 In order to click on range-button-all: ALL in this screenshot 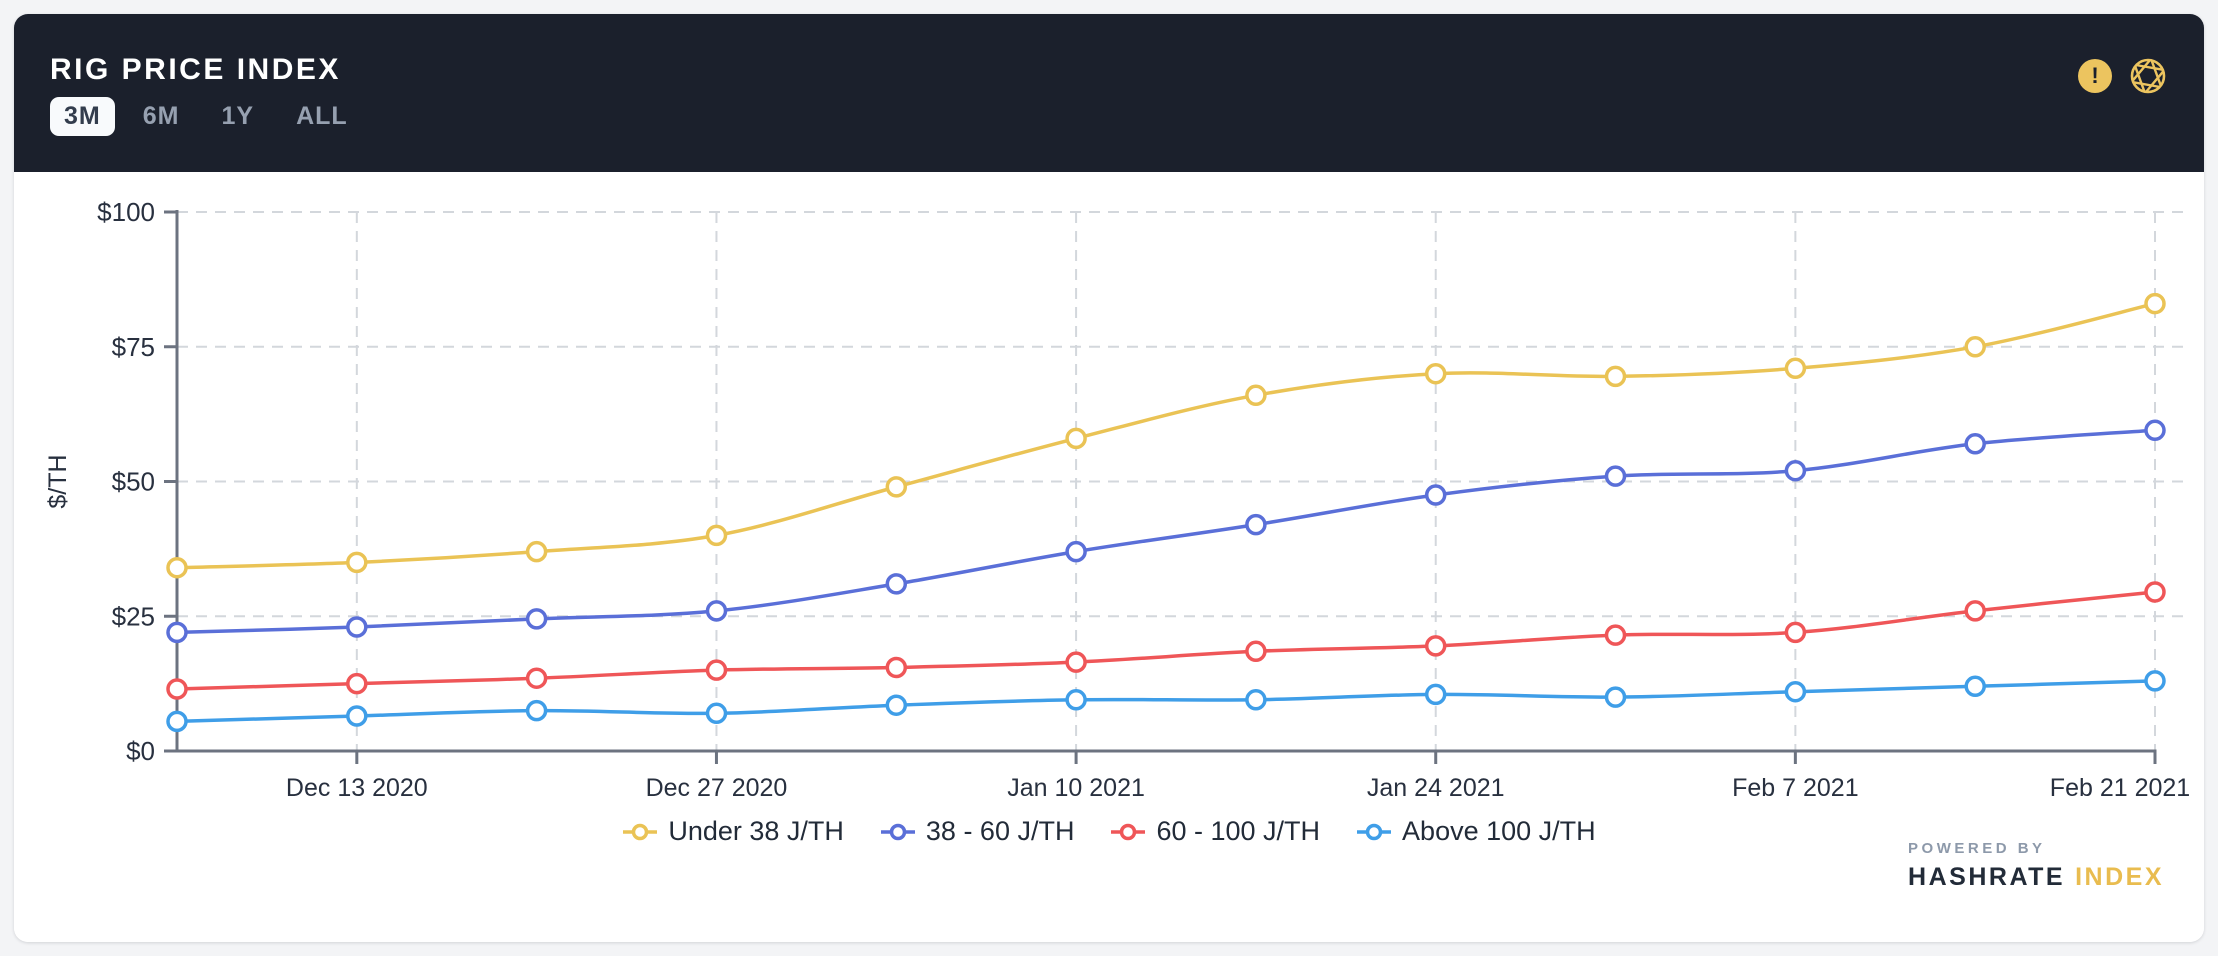, I will do `click(322, 116)`.